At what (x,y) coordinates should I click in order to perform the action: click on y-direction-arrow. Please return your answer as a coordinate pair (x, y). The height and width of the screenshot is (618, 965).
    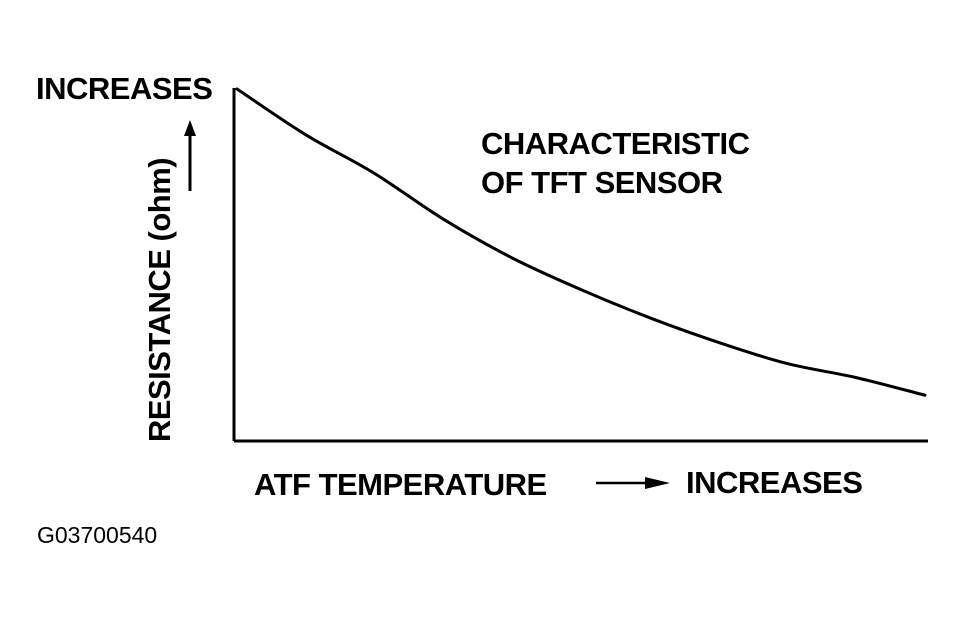
    Looking at the image, I should click on (190, 155).